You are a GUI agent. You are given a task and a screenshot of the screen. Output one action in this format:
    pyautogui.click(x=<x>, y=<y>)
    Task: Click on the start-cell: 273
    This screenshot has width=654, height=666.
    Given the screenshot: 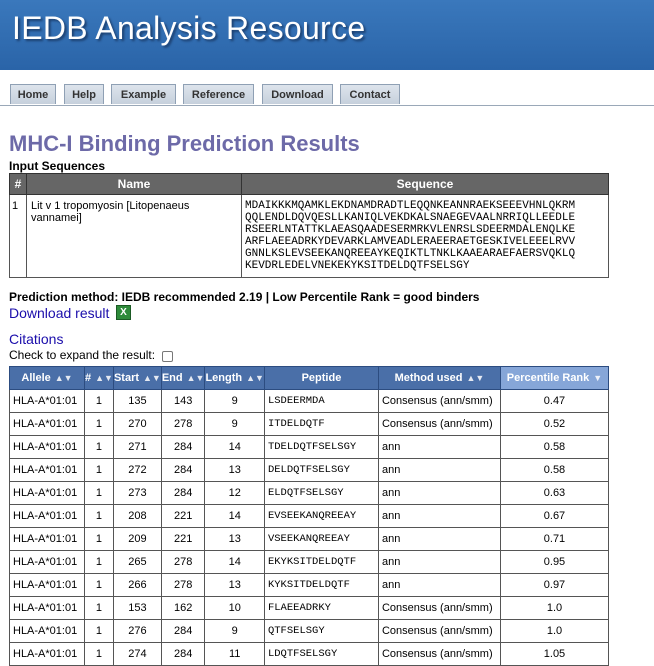 What is the action you would take?
    pyautogui.click(x=137, y=493)
    